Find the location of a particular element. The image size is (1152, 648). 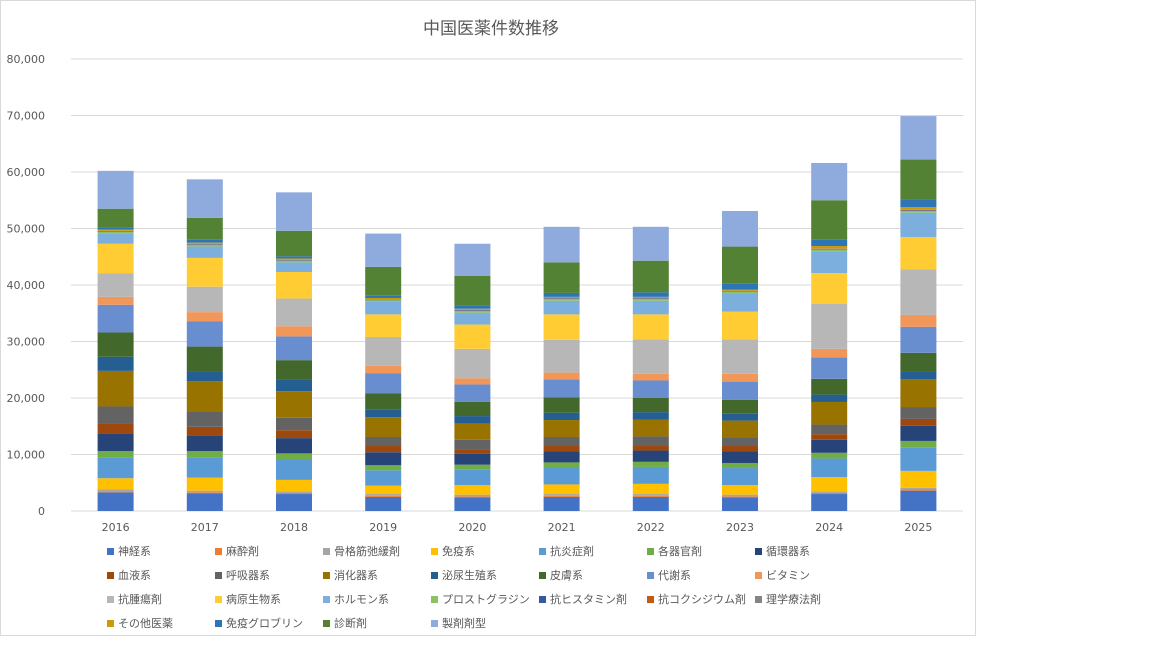

legend-label: 病原生物系 is located at coordinates (253, 599).